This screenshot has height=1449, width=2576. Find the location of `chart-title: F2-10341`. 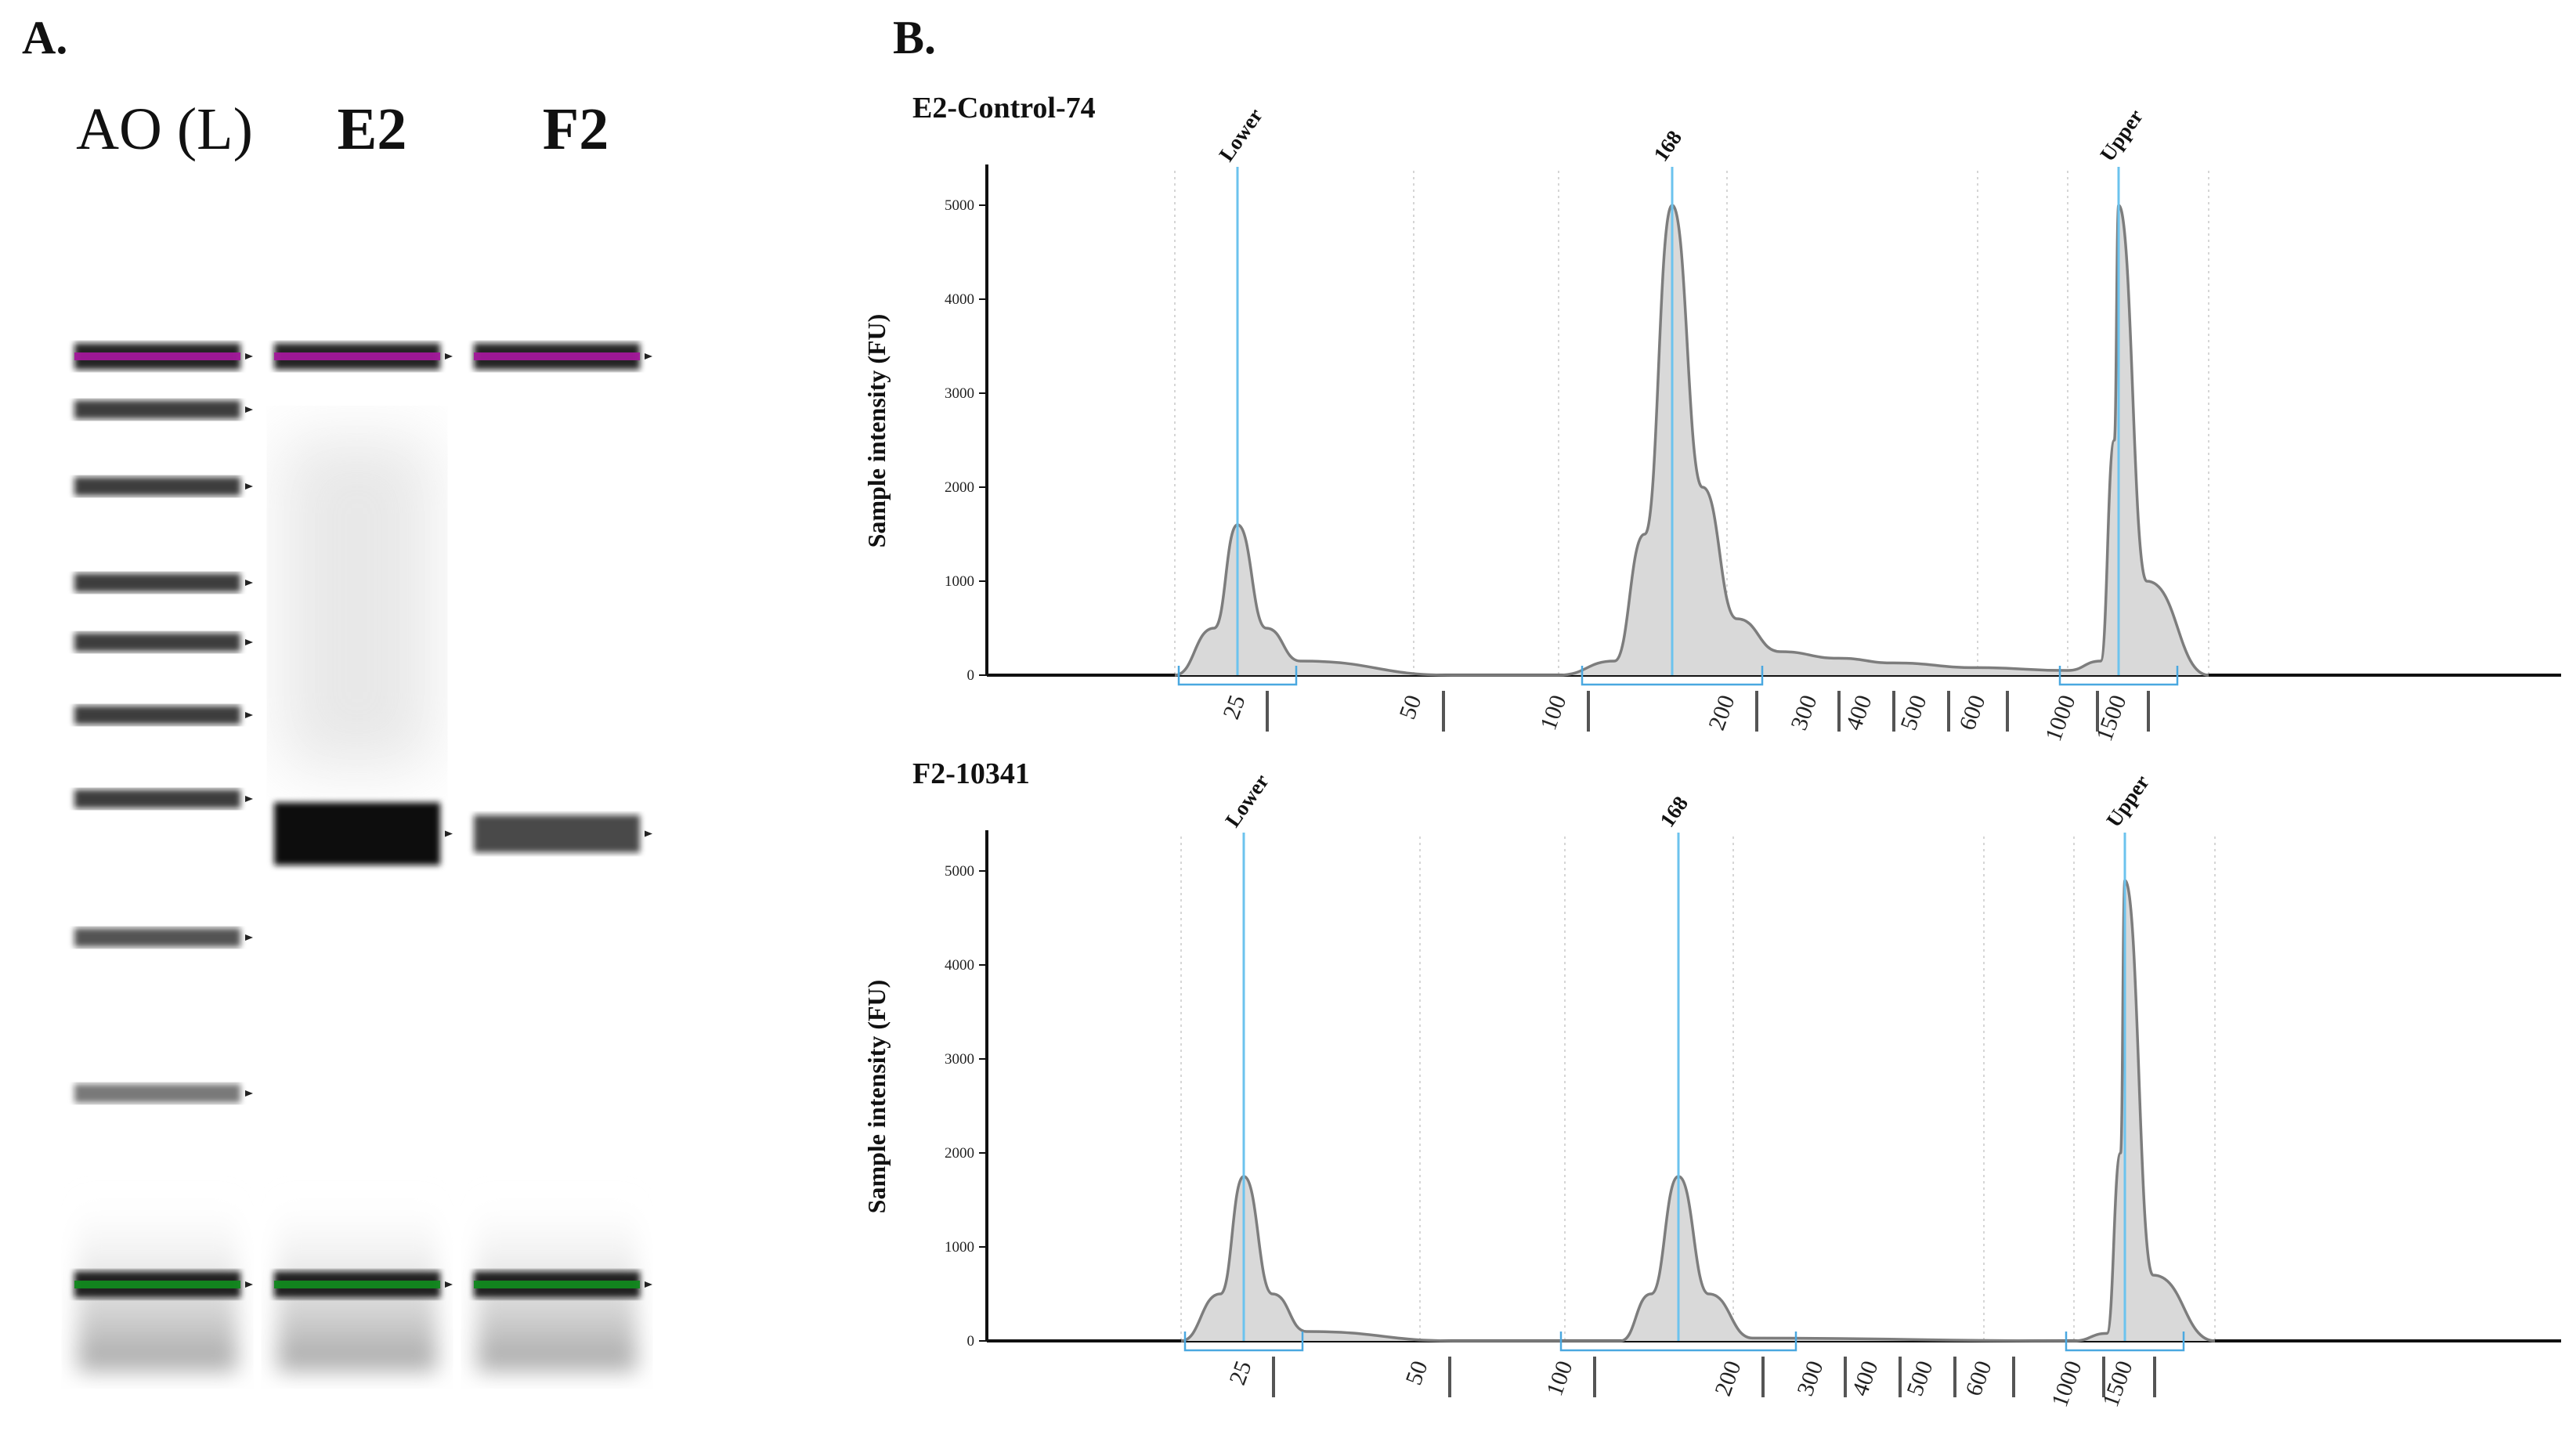

chart-title: F2-10341 is located at coordinates (971, 773).